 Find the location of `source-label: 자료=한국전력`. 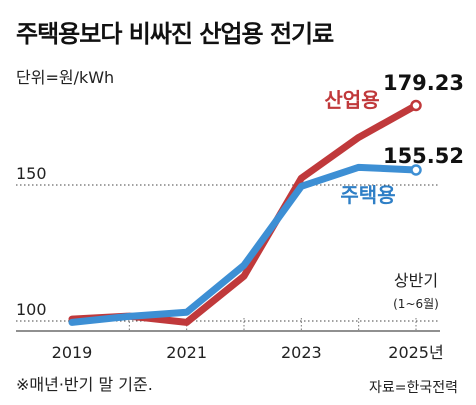

source-label: 자료=한국전력 is located at coordinates (413, 388).